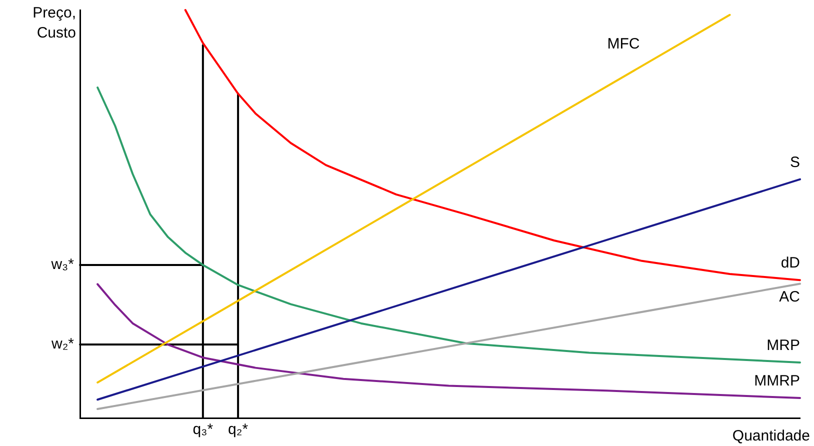  I want to click on series-label: w₂*, so click(62, 344).